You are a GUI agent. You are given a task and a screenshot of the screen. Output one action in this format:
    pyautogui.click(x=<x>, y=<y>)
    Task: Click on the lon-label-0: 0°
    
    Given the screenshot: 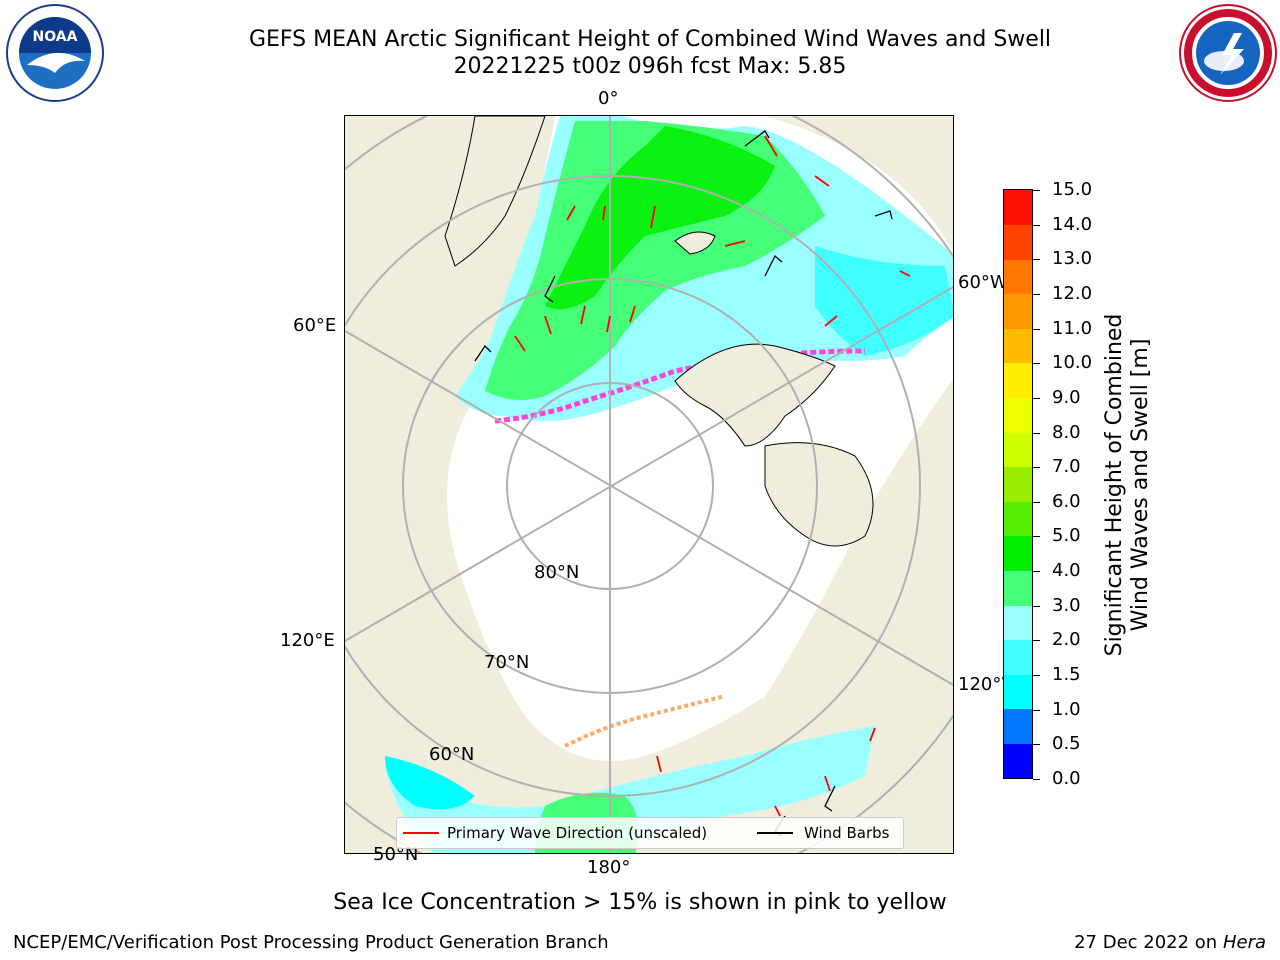 What is the action you would take?
    pyautogui.click(x=608, y=98)
    